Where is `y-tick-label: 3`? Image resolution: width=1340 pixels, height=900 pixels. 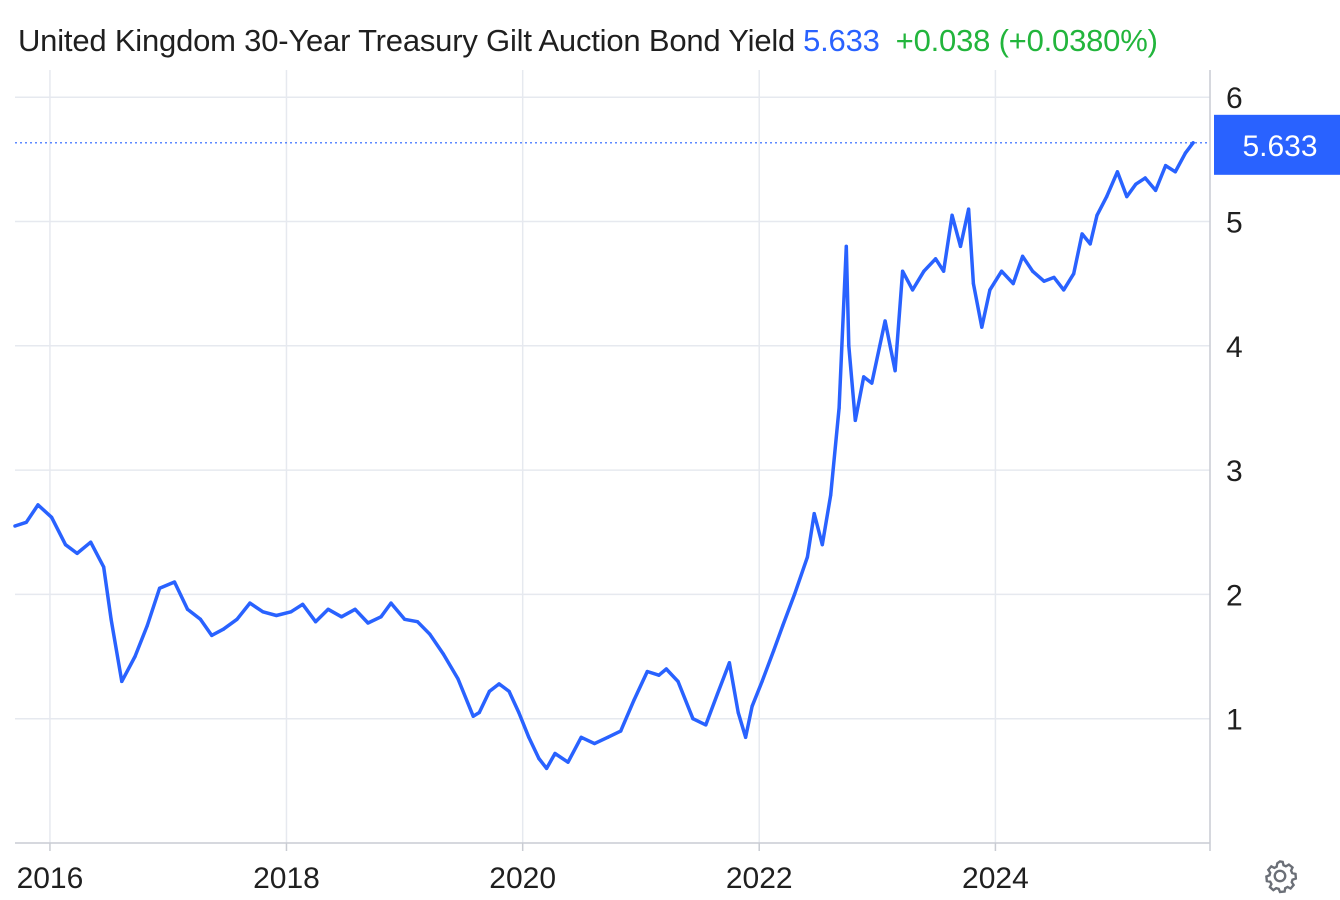 y-tick-label: 3 is located at coordinates (1234, 471).